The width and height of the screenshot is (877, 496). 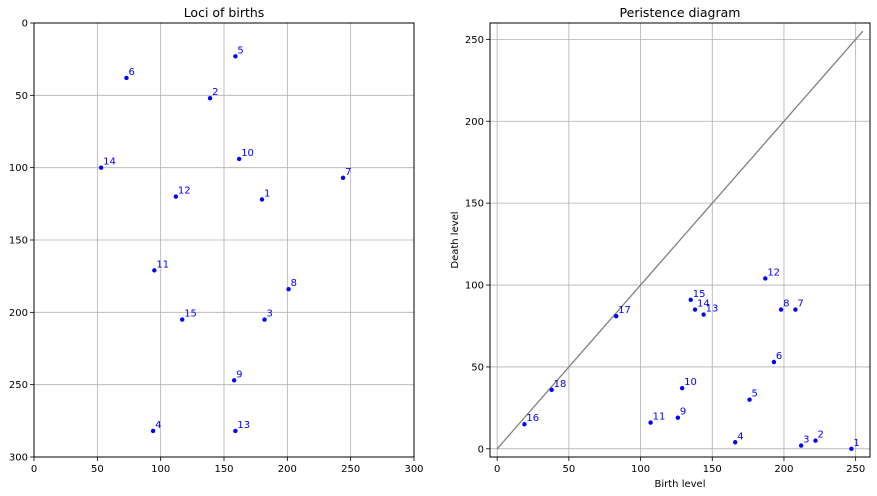 I want to click on persistence-xtick-label: 0, so click(x=497, y=469).